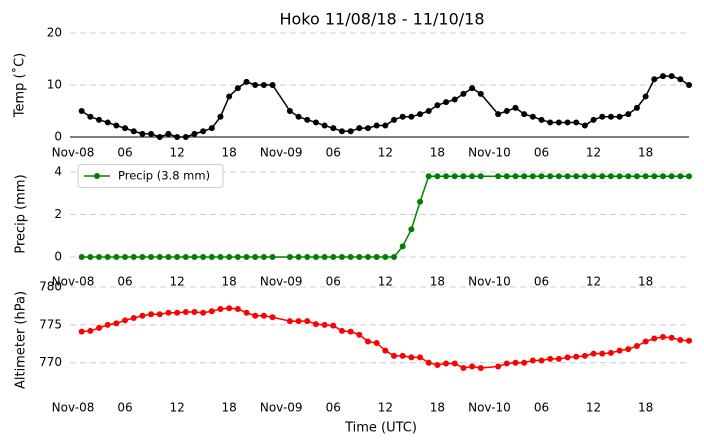  What do you see at coordinates (20, 86) in the screenshot?
I see `y-axis-label: Temp (˚C)` at bounding box center [20, 86].